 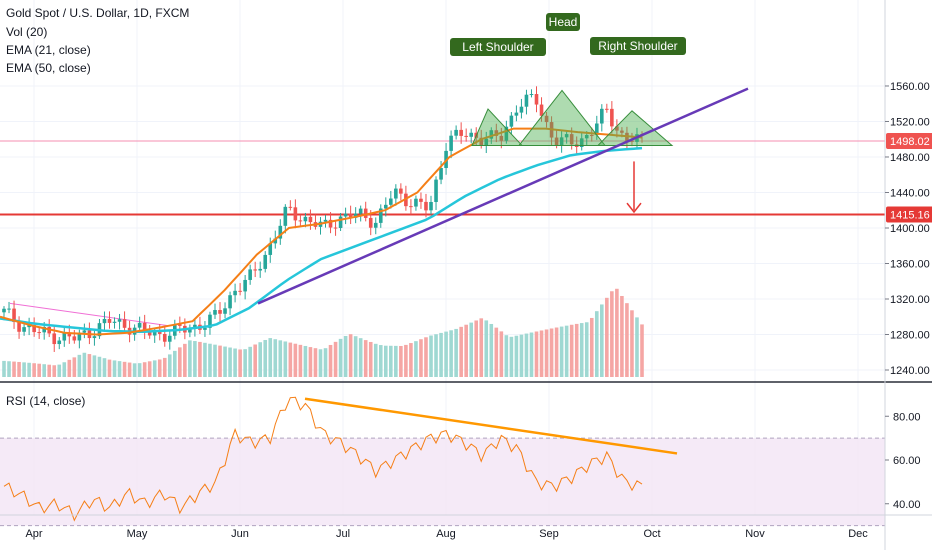 What do you see at coordinates (98, 13) in the screenshot?
I see `symbol-title: Gold Spot / U.S. Dollar, 1D, FXCM` at bounding box center [98, 13].